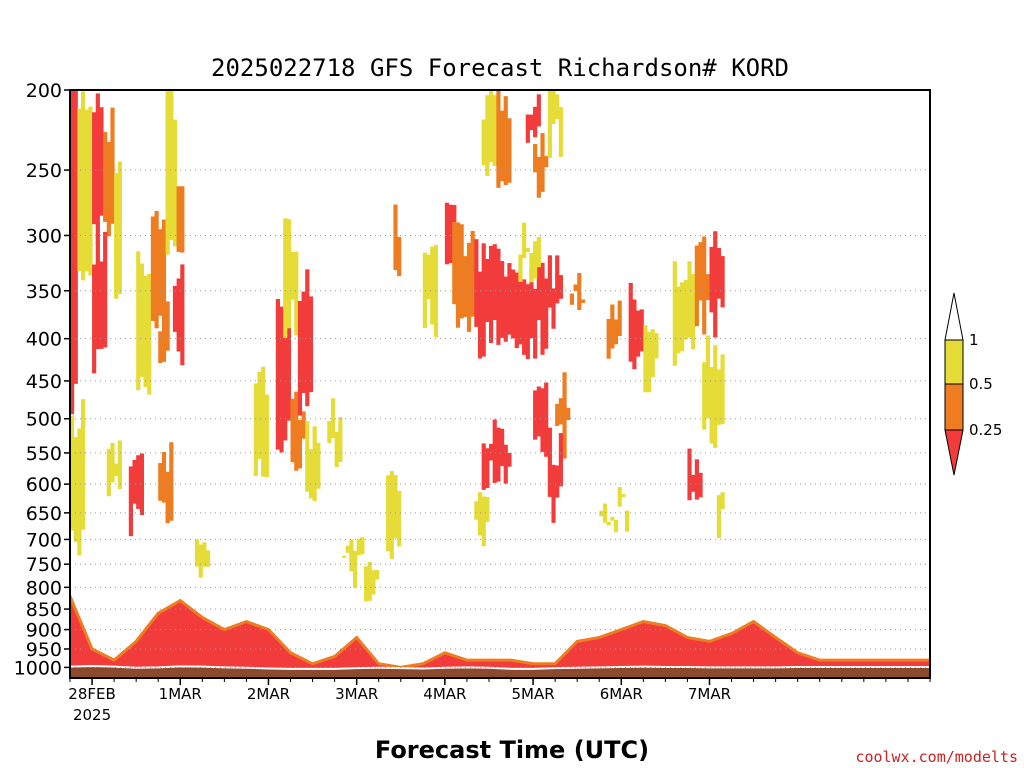 The height and width of the screenshot is (768, 1024). What do you see at coordinates (44, 565) in the screenshot?
I see `y-tick-label: 750` at bounding box center [44, 565].